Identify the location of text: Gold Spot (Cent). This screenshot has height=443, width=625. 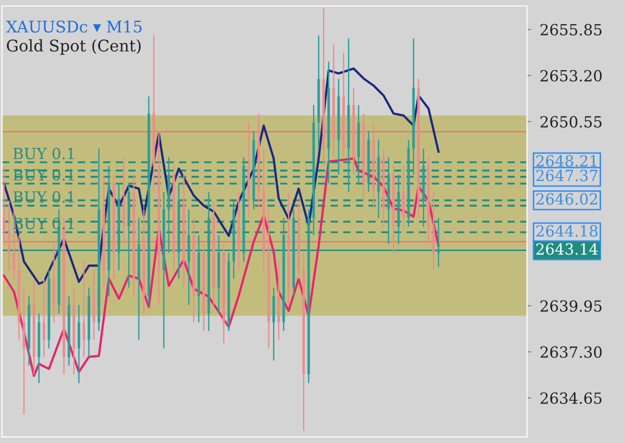
(73, 47).